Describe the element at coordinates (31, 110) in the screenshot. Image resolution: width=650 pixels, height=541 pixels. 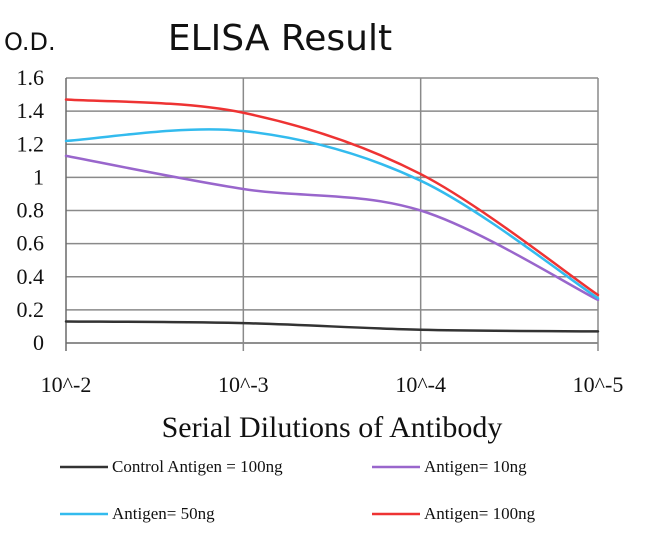
I see `y-tick-label: 1.4` at that location.